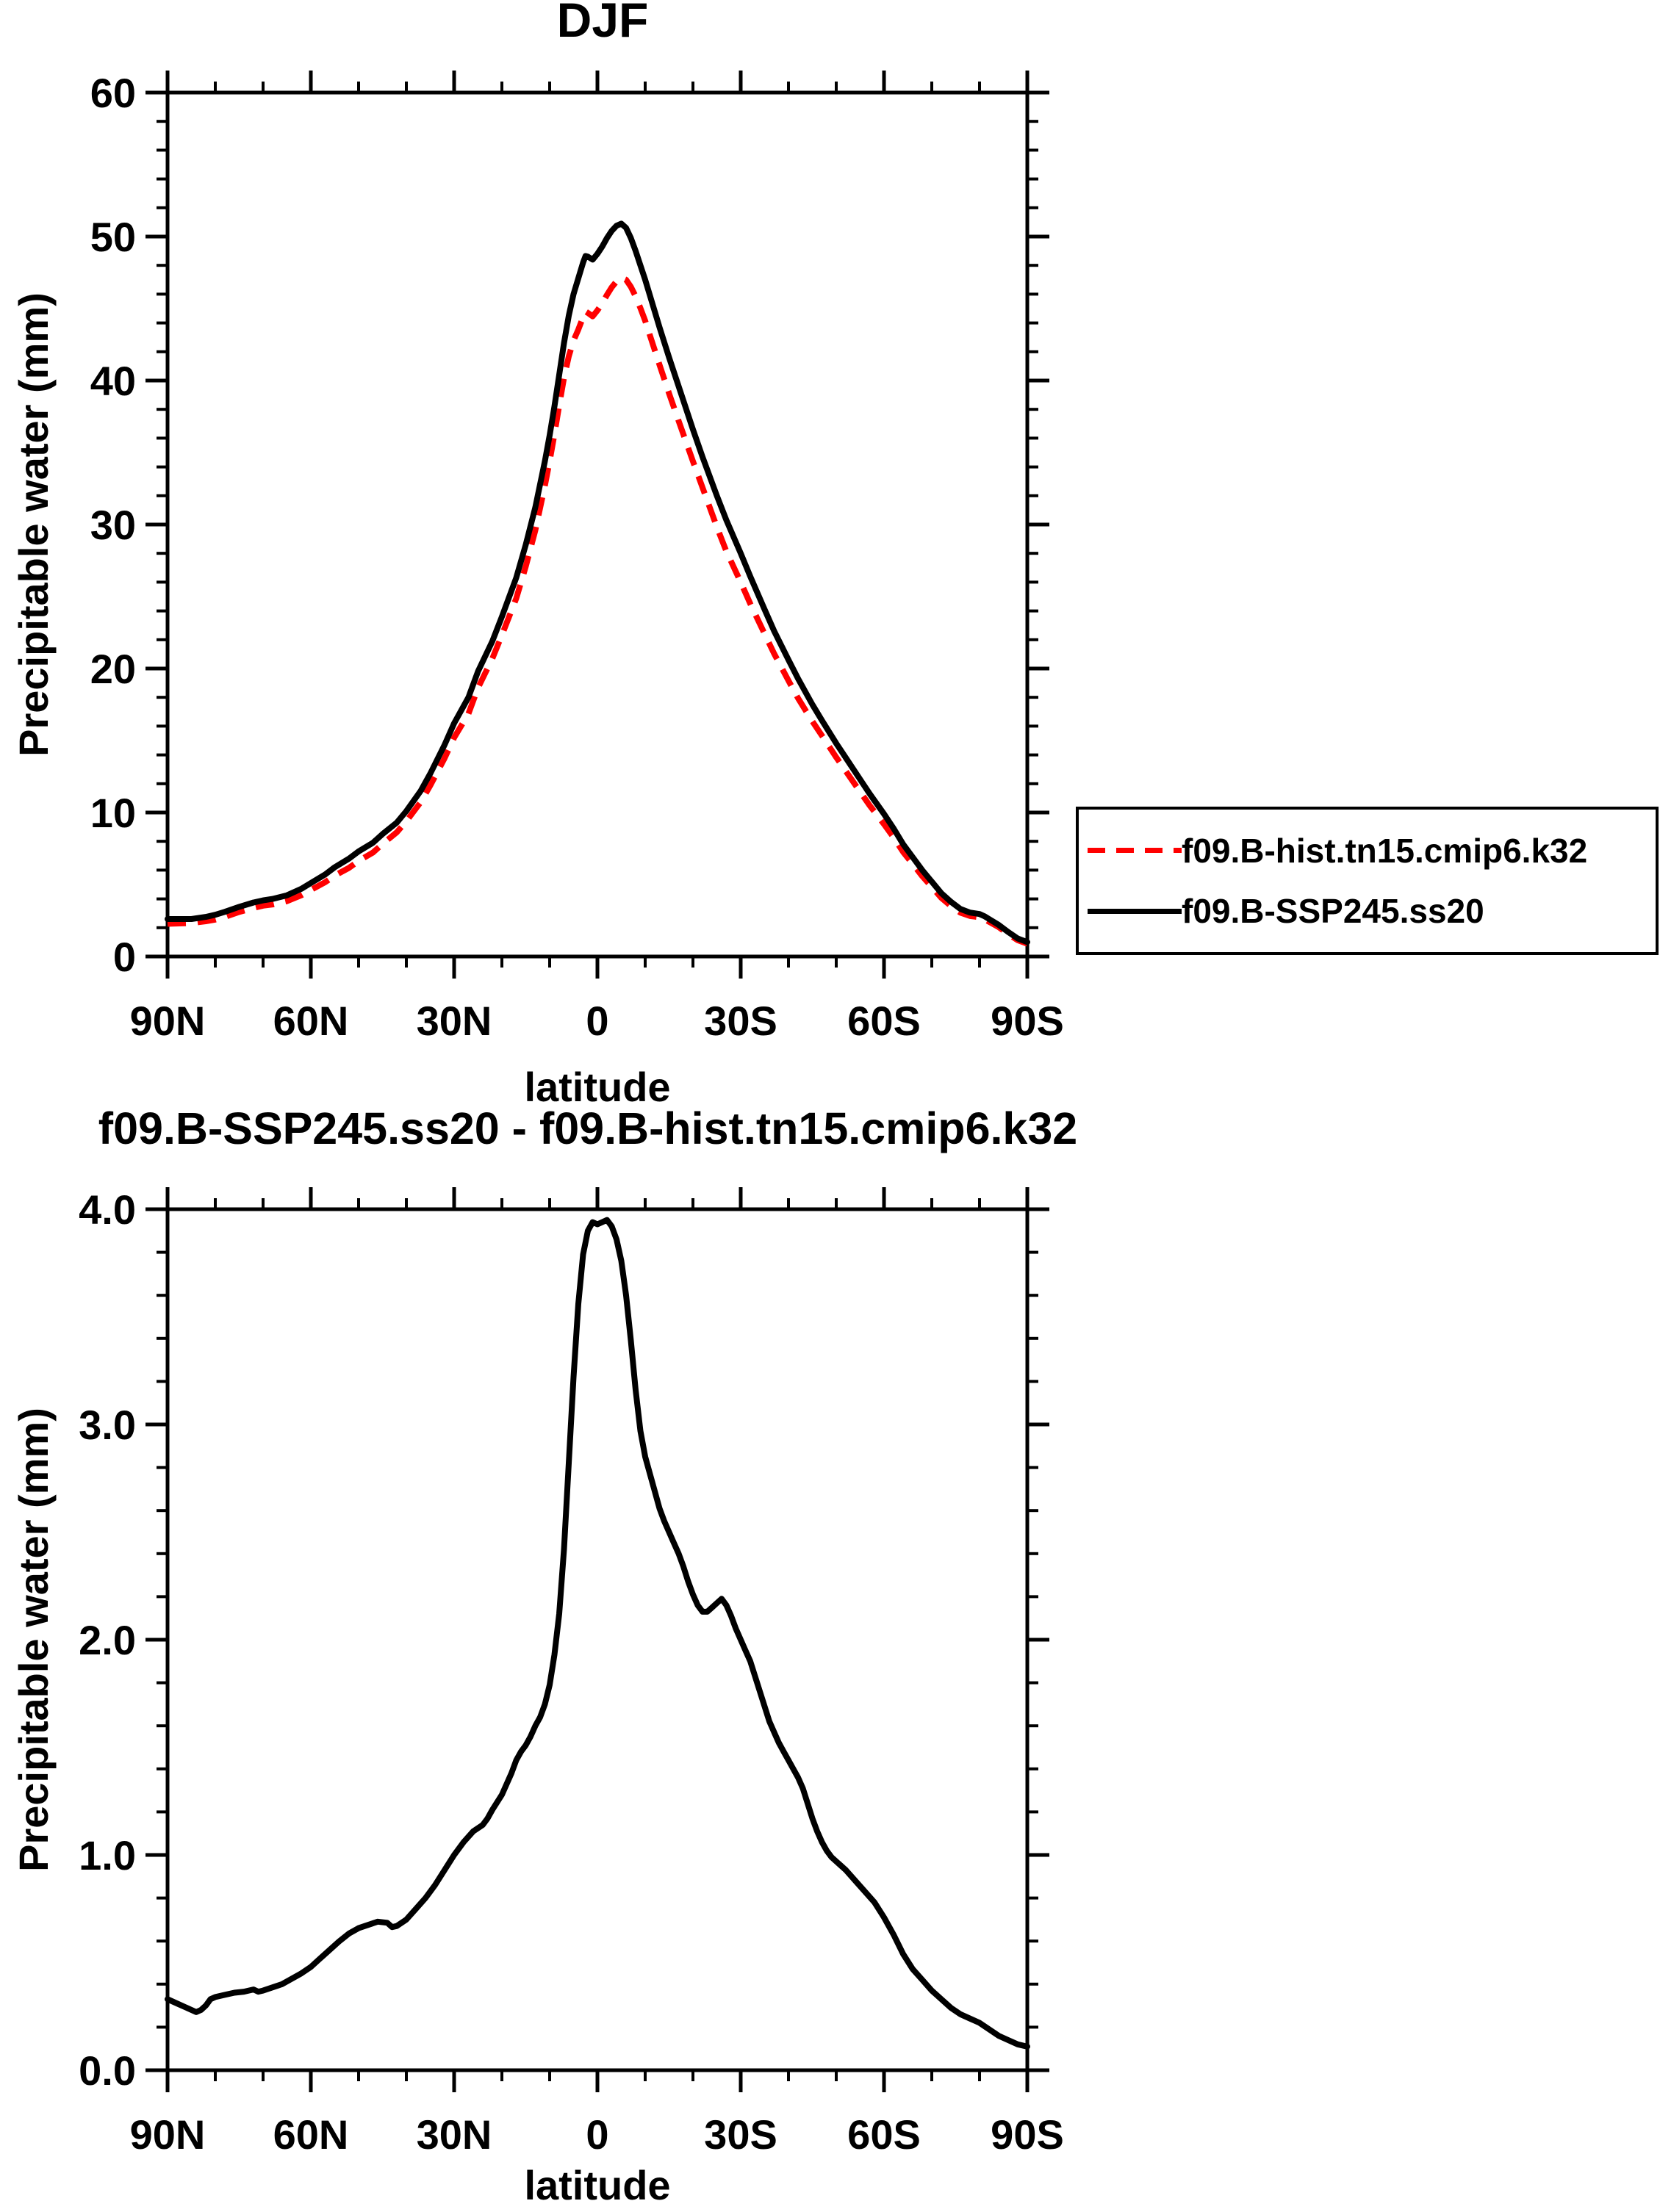 The width and height of the screenshot is (1660, 2212). Describe the element at coordinates (113, 525) in the screenshot. I see `y-tick-label: 30` at that location.